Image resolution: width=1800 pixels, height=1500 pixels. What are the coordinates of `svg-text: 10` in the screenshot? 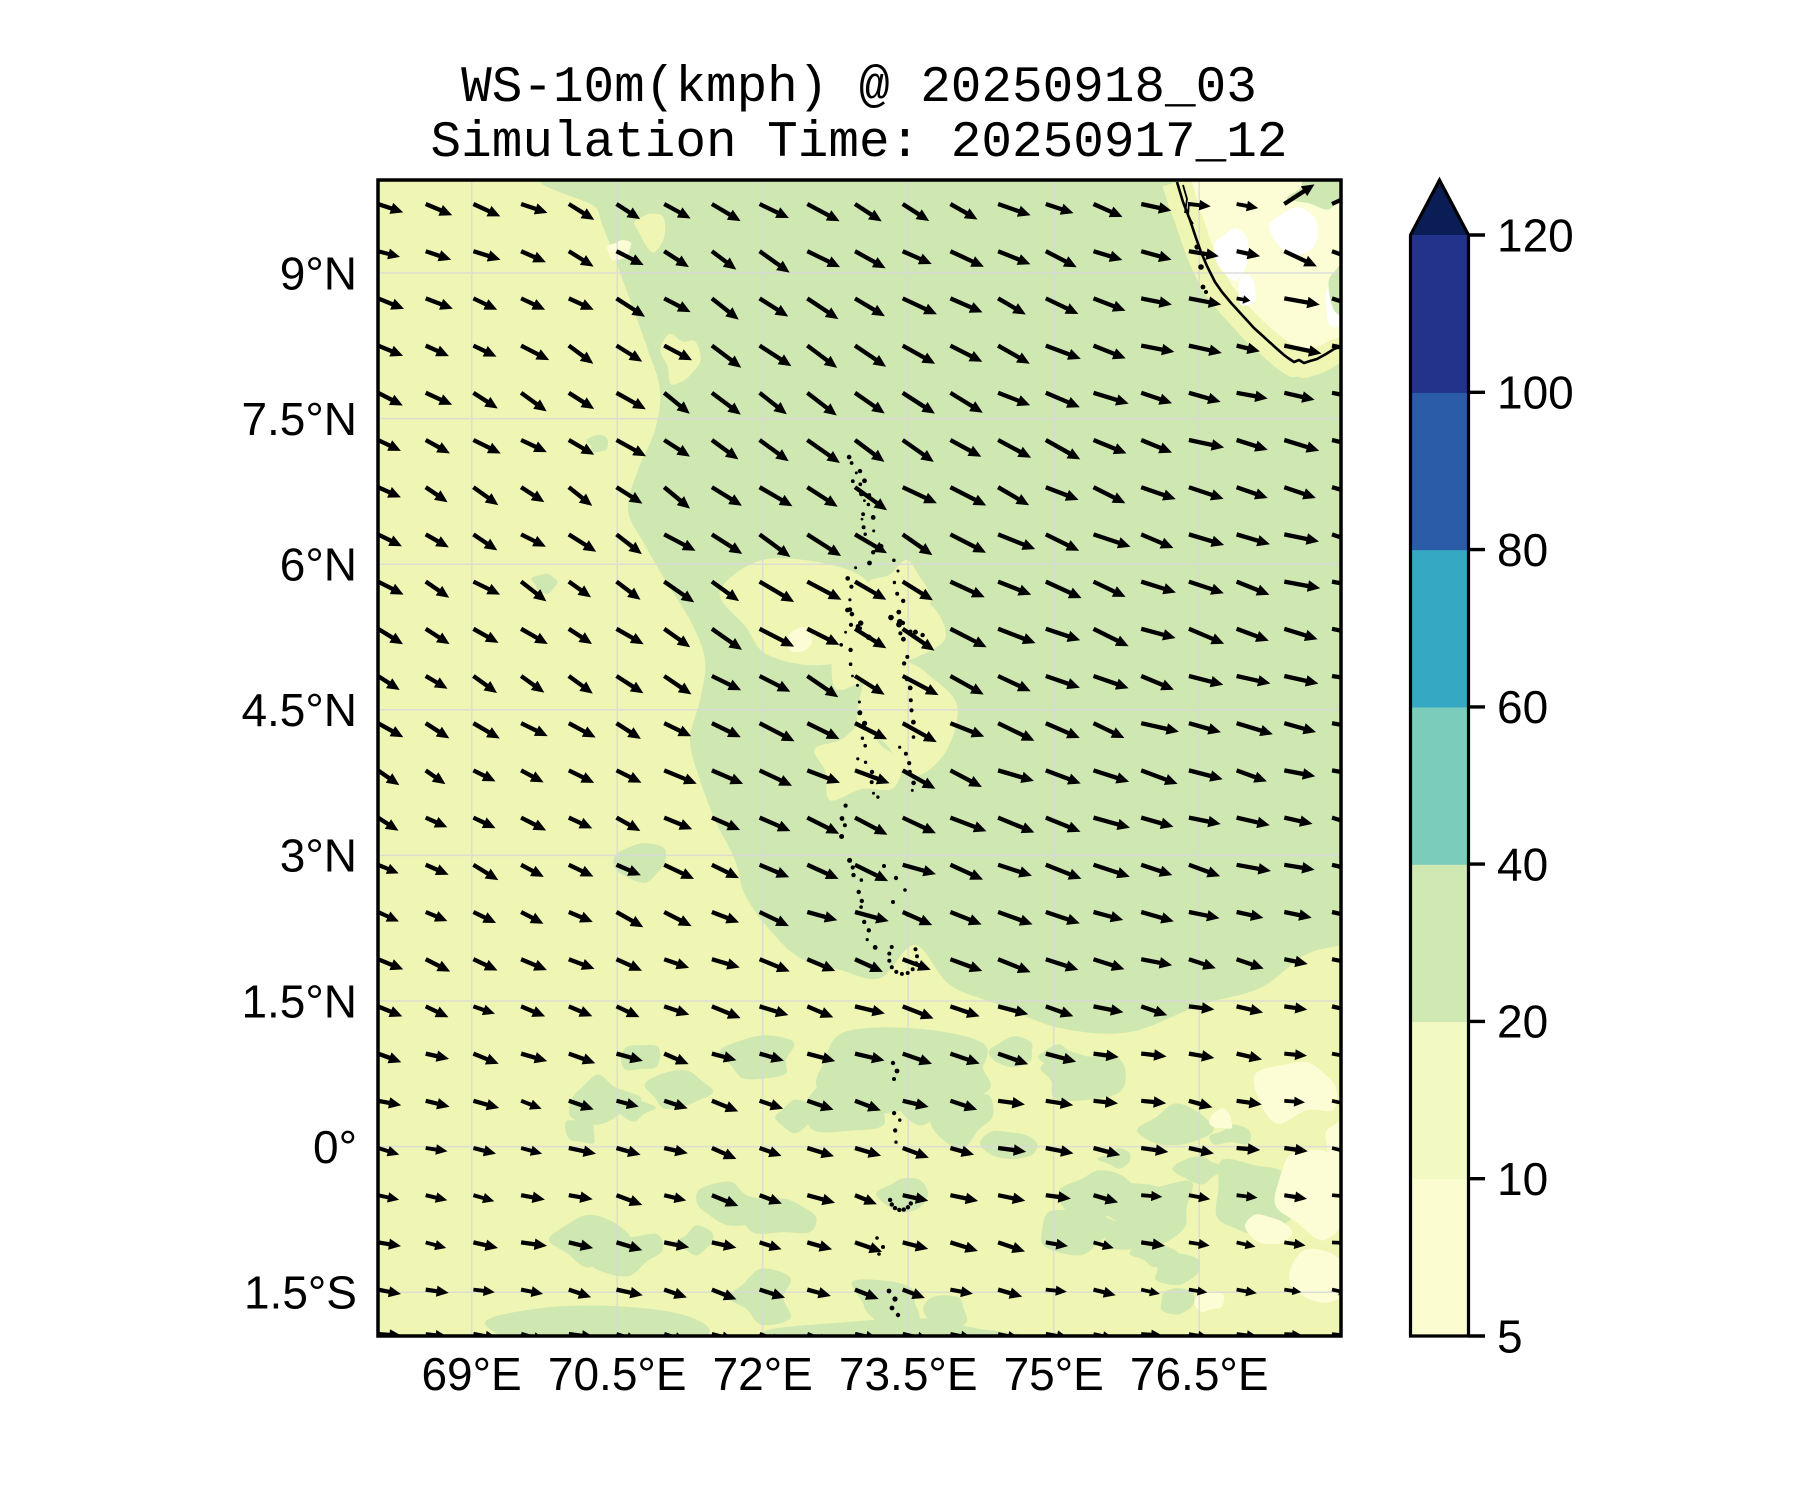 It's located at (1522, 1179).